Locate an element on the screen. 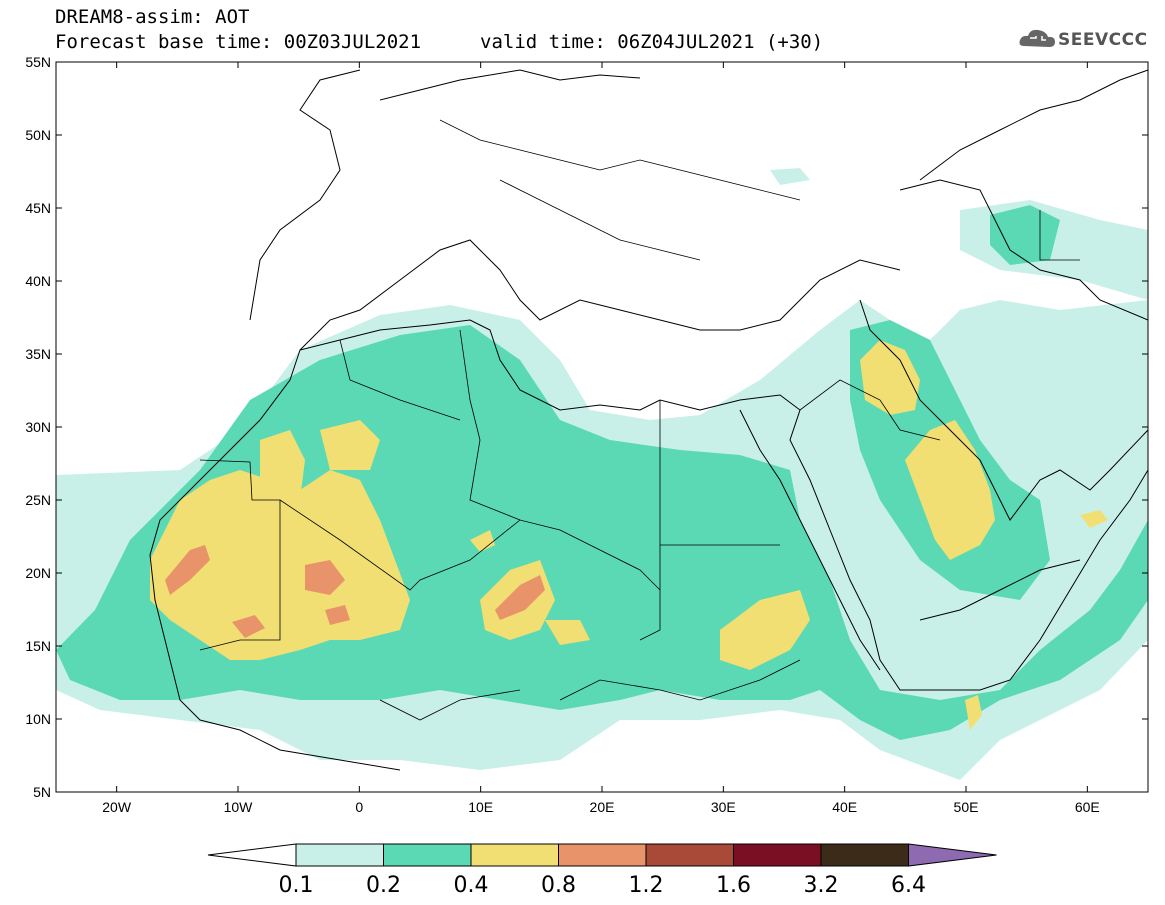 Image resolution: width=1165 pixels, height=905 pixels. lon-label: 0 is located at coordinates (359, 807).